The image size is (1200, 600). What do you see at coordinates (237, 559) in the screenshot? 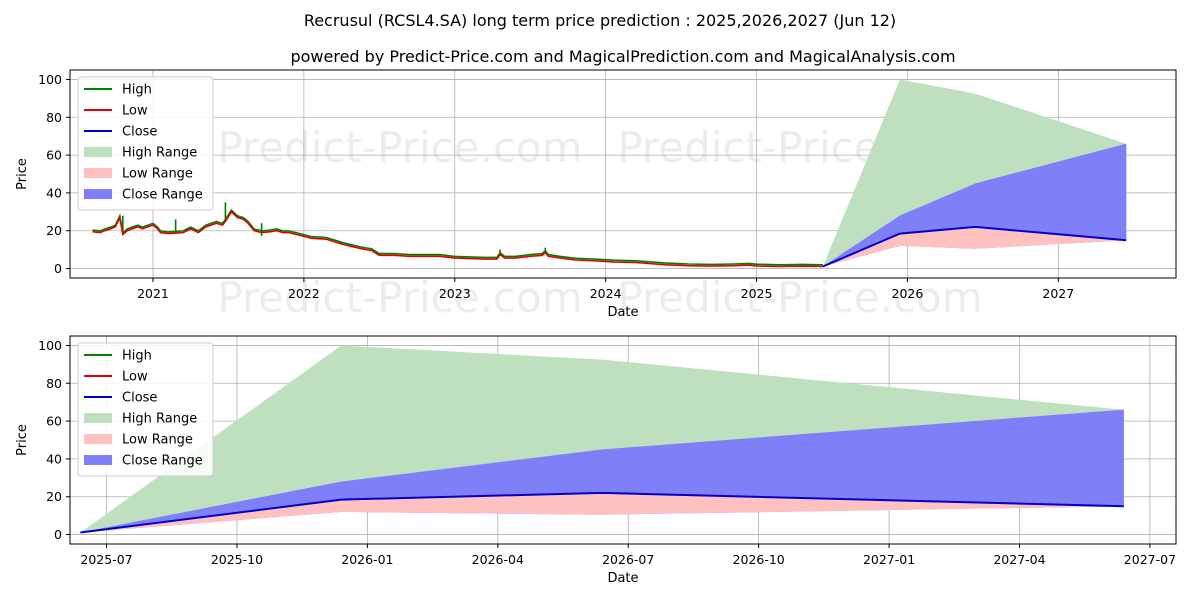
I see `x-tick-label: 2025-10` at bounding box center [237, 559].